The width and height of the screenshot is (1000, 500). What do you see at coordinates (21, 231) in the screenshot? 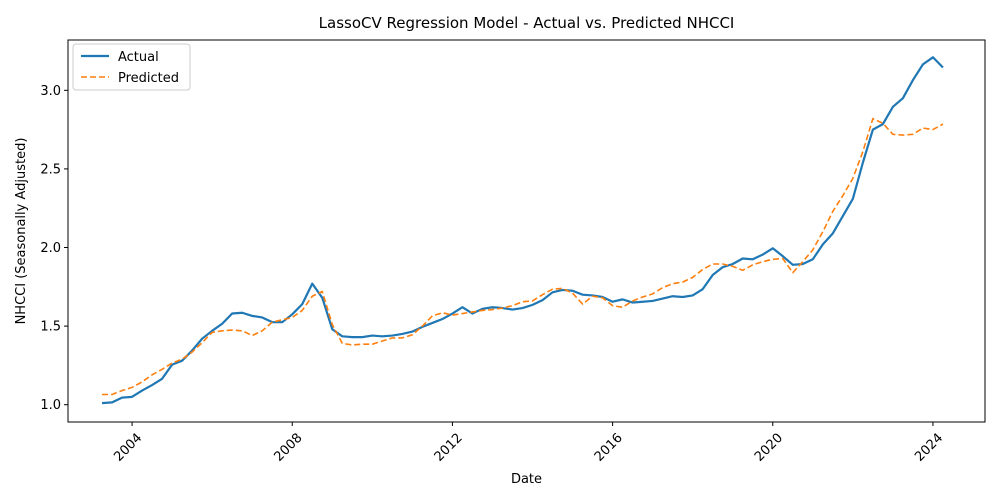
I see `y-axis-label: NHCCI (Seasonally Adjusted)` at bounding box center [21, 231].